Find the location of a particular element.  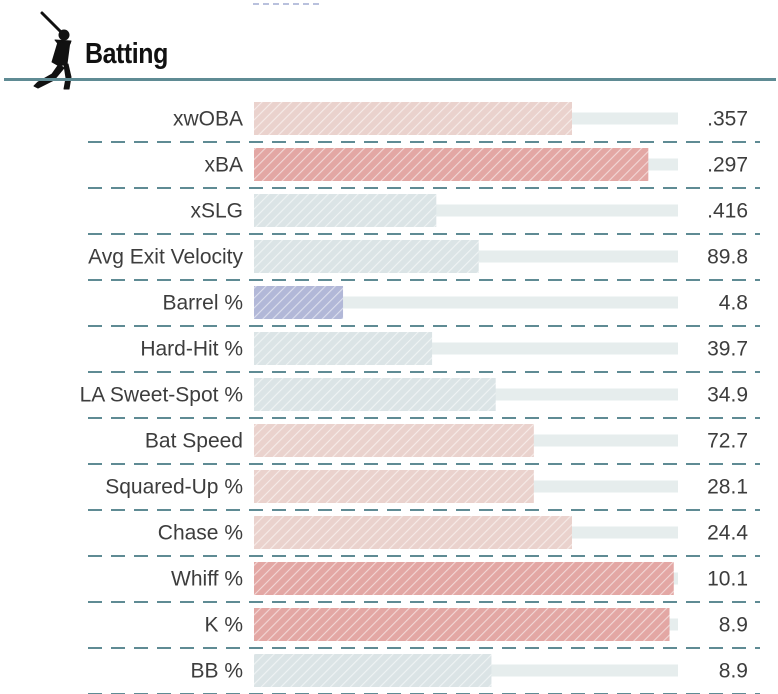

row-label: Barrel % is located at coordinates (202, 303).